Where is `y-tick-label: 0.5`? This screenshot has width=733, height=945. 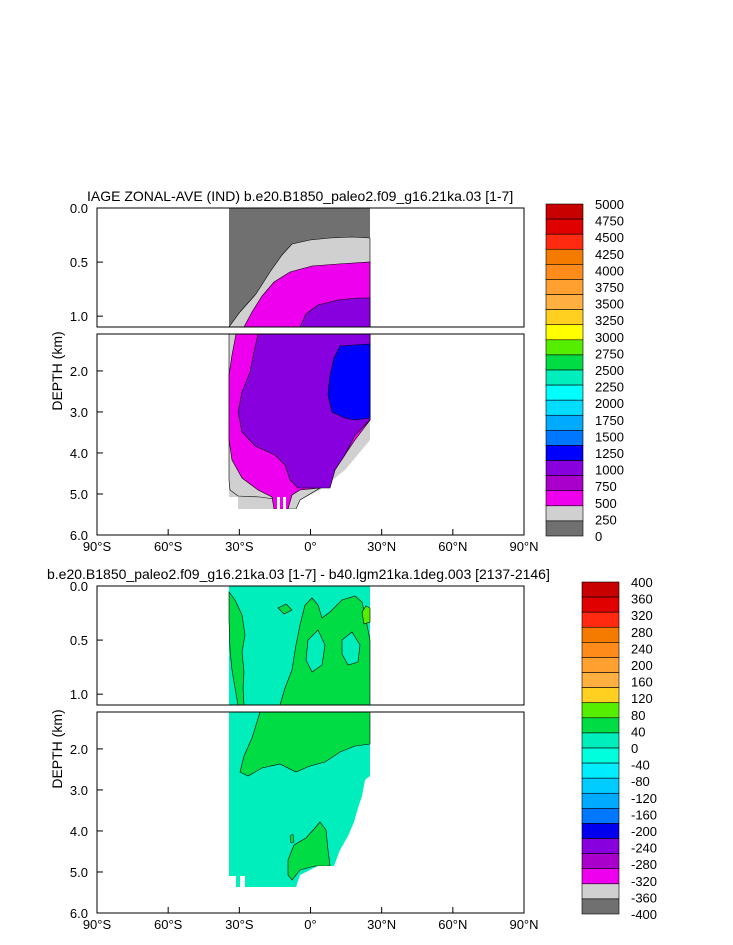 y-tick-label: 0.5 is located at coordinates (79, 262).